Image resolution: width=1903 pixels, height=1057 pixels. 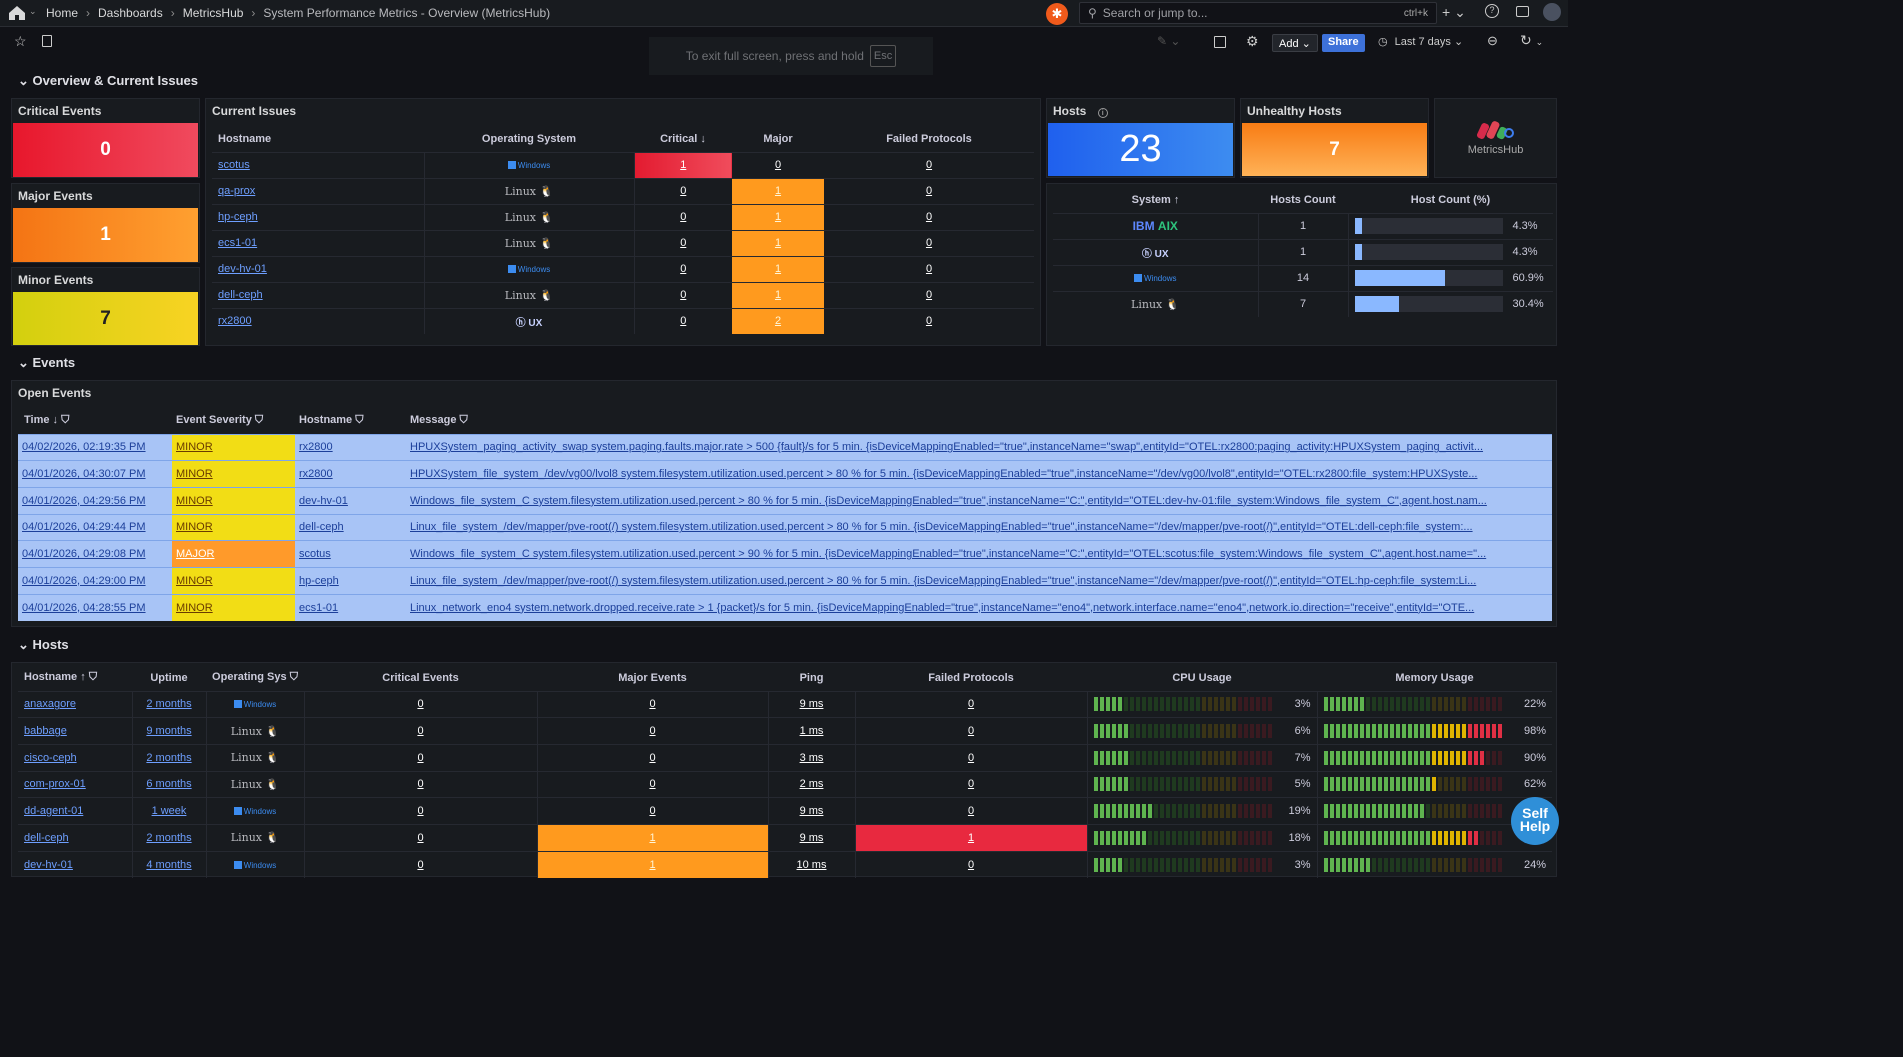 What do you see at coordinates (54, 811) in the screenshot?
I see `hostname-link: dd-agent-01` at bounding box center [54, 811].